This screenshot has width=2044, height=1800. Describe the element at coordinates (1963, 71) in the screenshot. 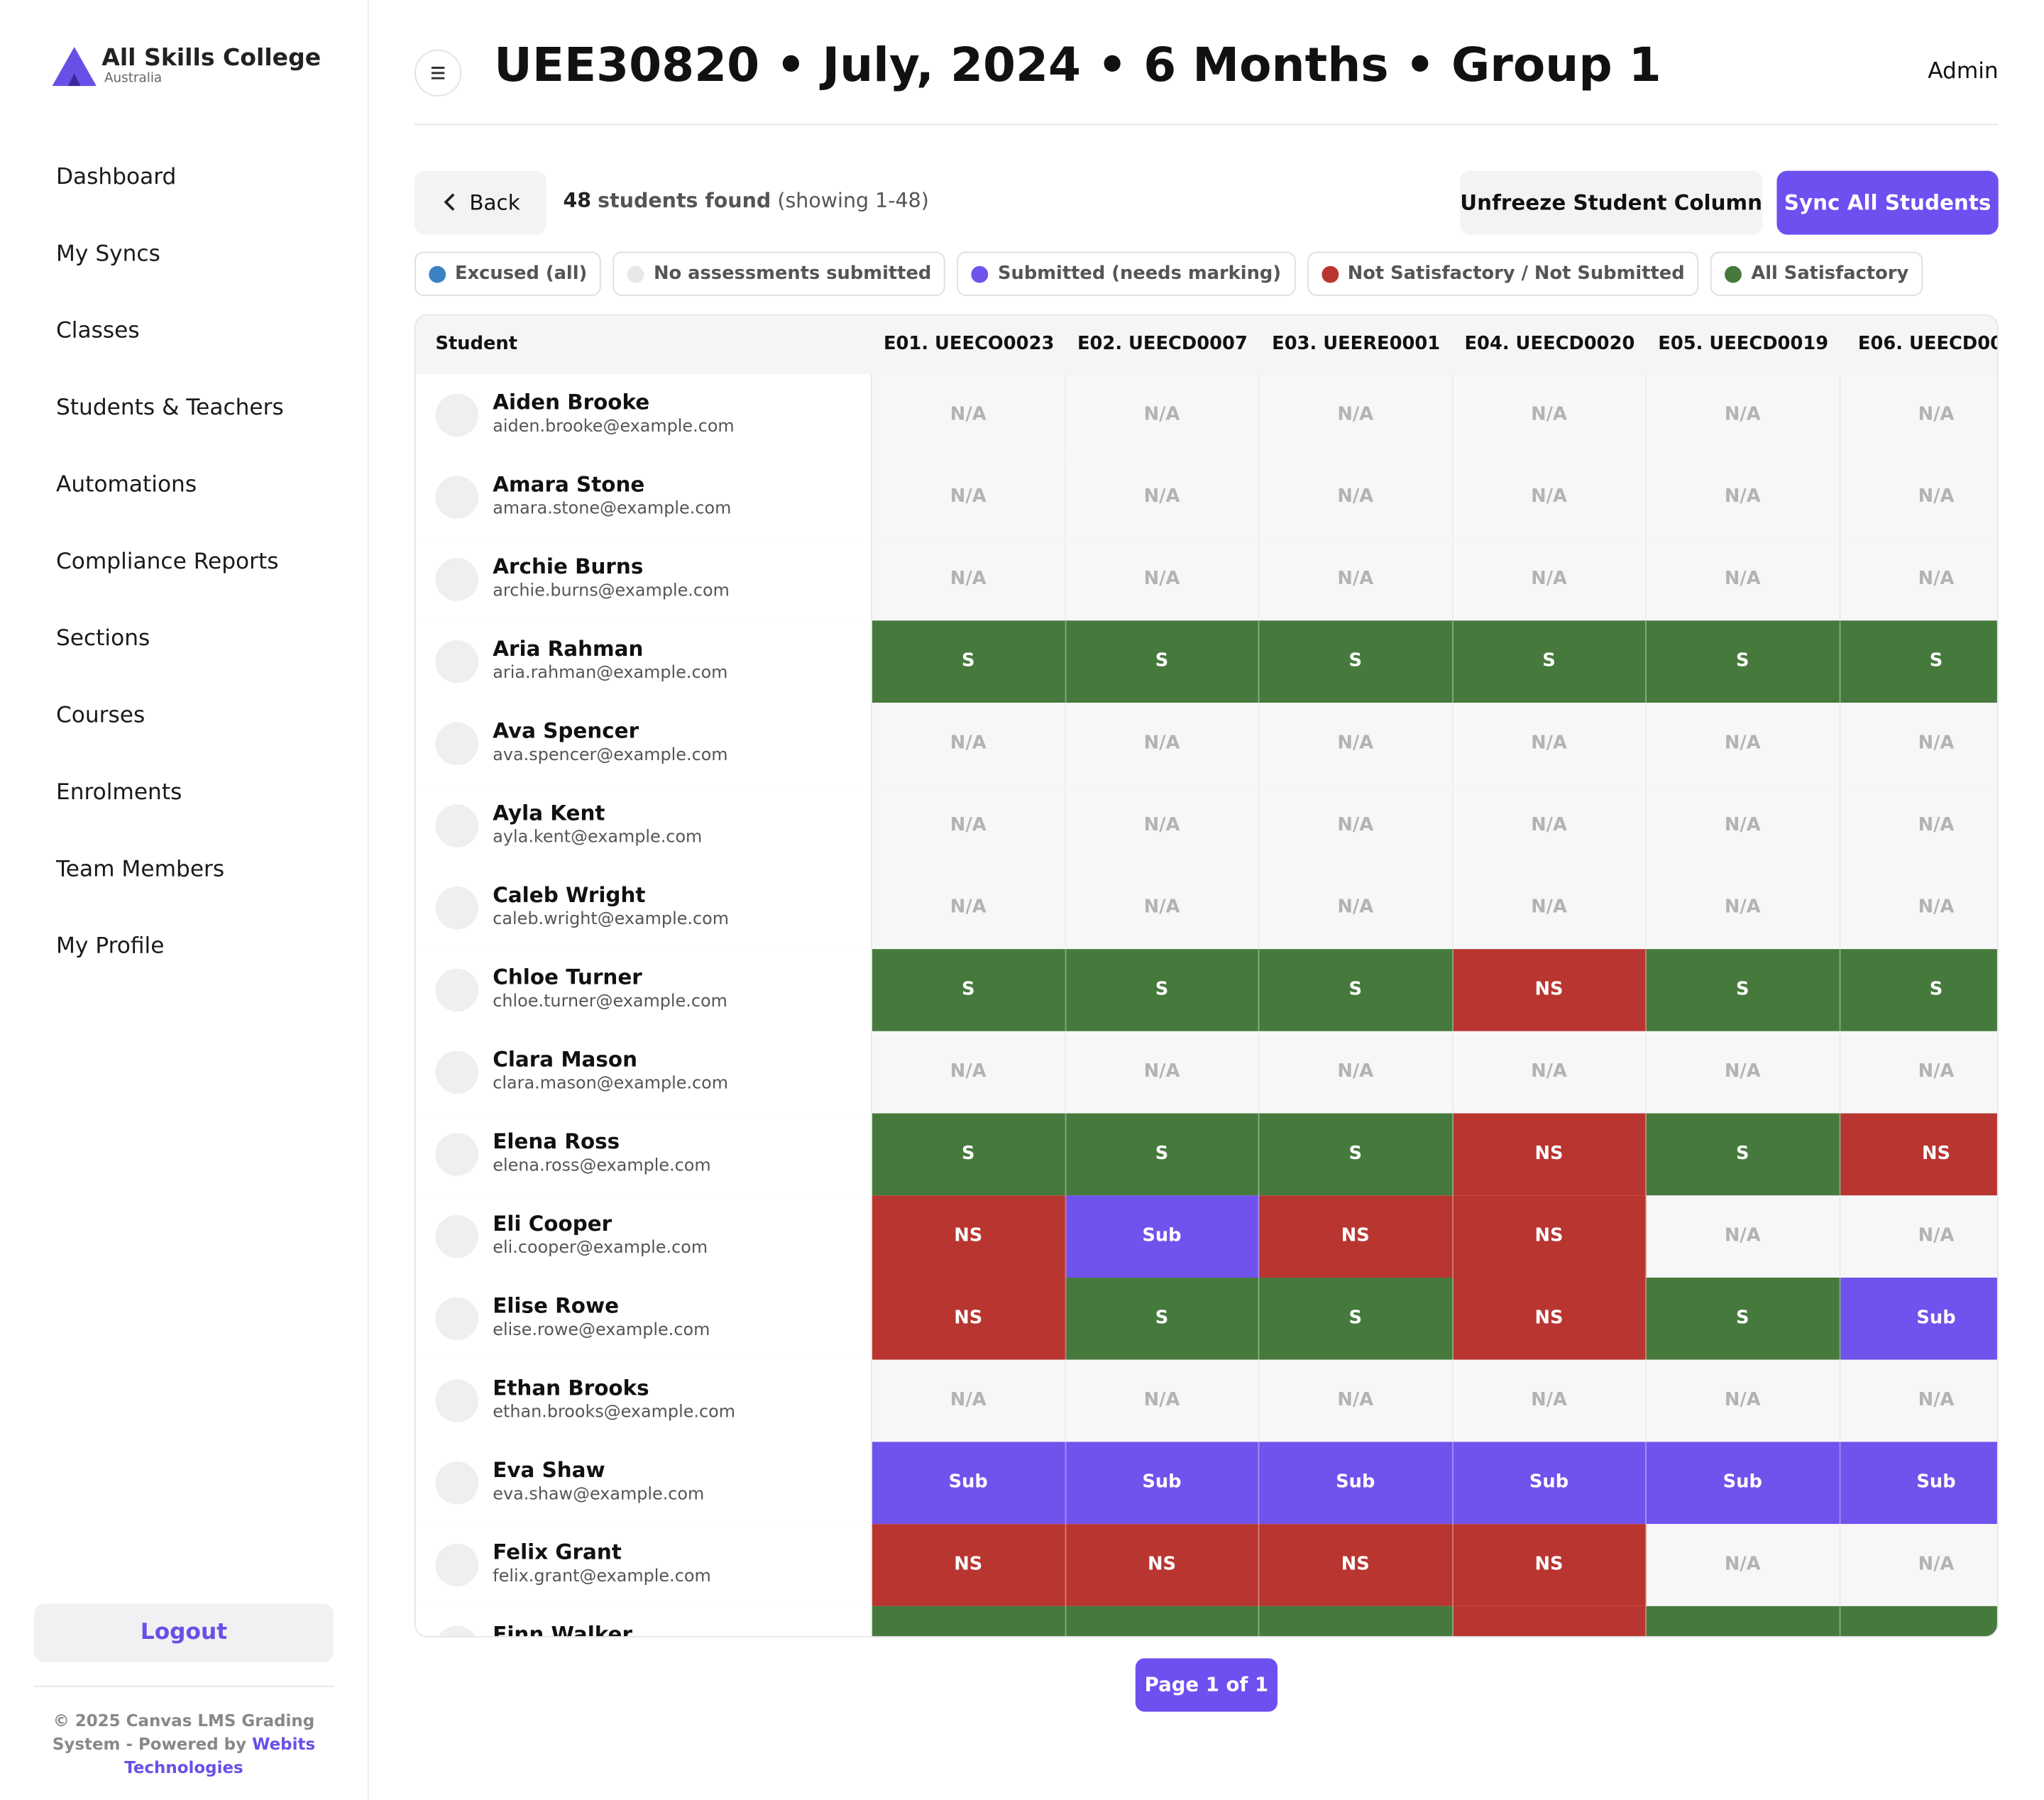

I see `user-menu: Admin` at that location.